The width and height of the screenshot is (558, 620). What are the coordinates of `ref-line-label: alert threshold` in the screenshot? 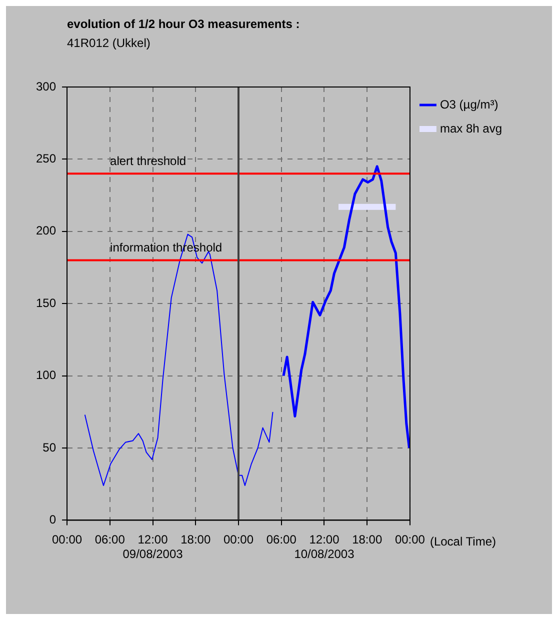 It's located at (148, 161).